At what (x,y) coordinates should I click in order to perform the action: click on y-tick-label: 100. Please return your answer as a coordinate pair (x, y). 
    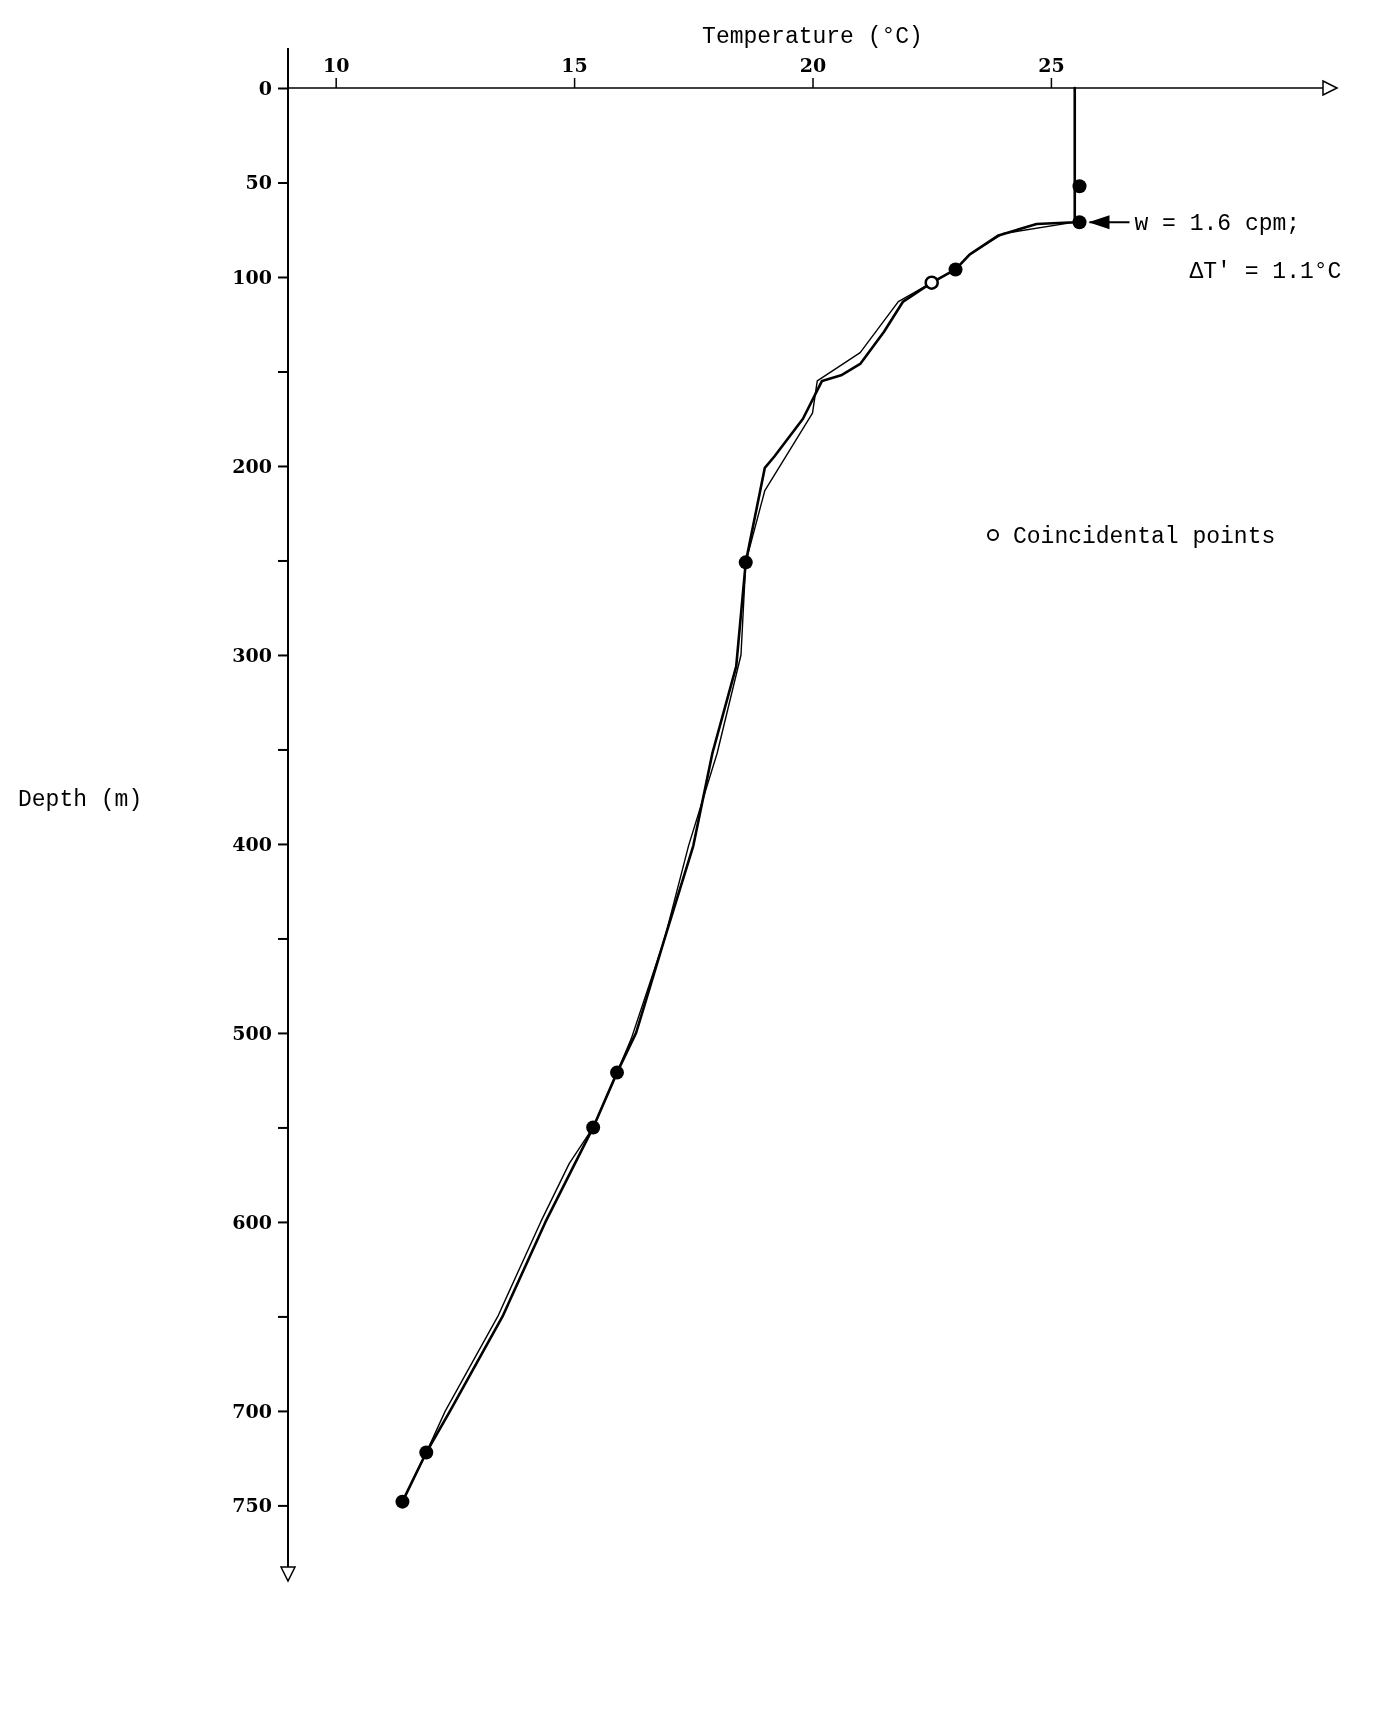
    Looking at the image, I should click on (252, 276).